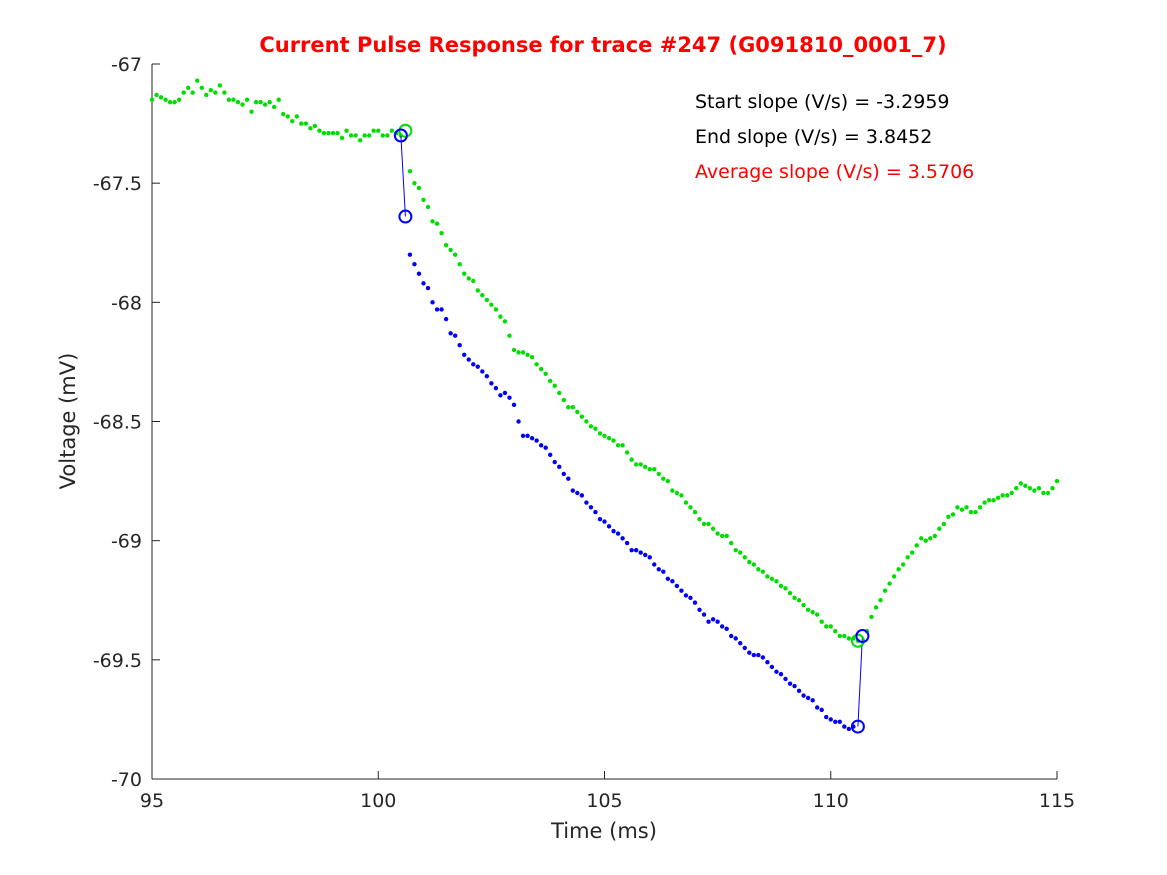 The height and width of the screenshot is (875, 1167). What do you see at coordinates (152, 801) in the screenshot?
I see `x-tick-label: 95` at bounding box center [152, 801].